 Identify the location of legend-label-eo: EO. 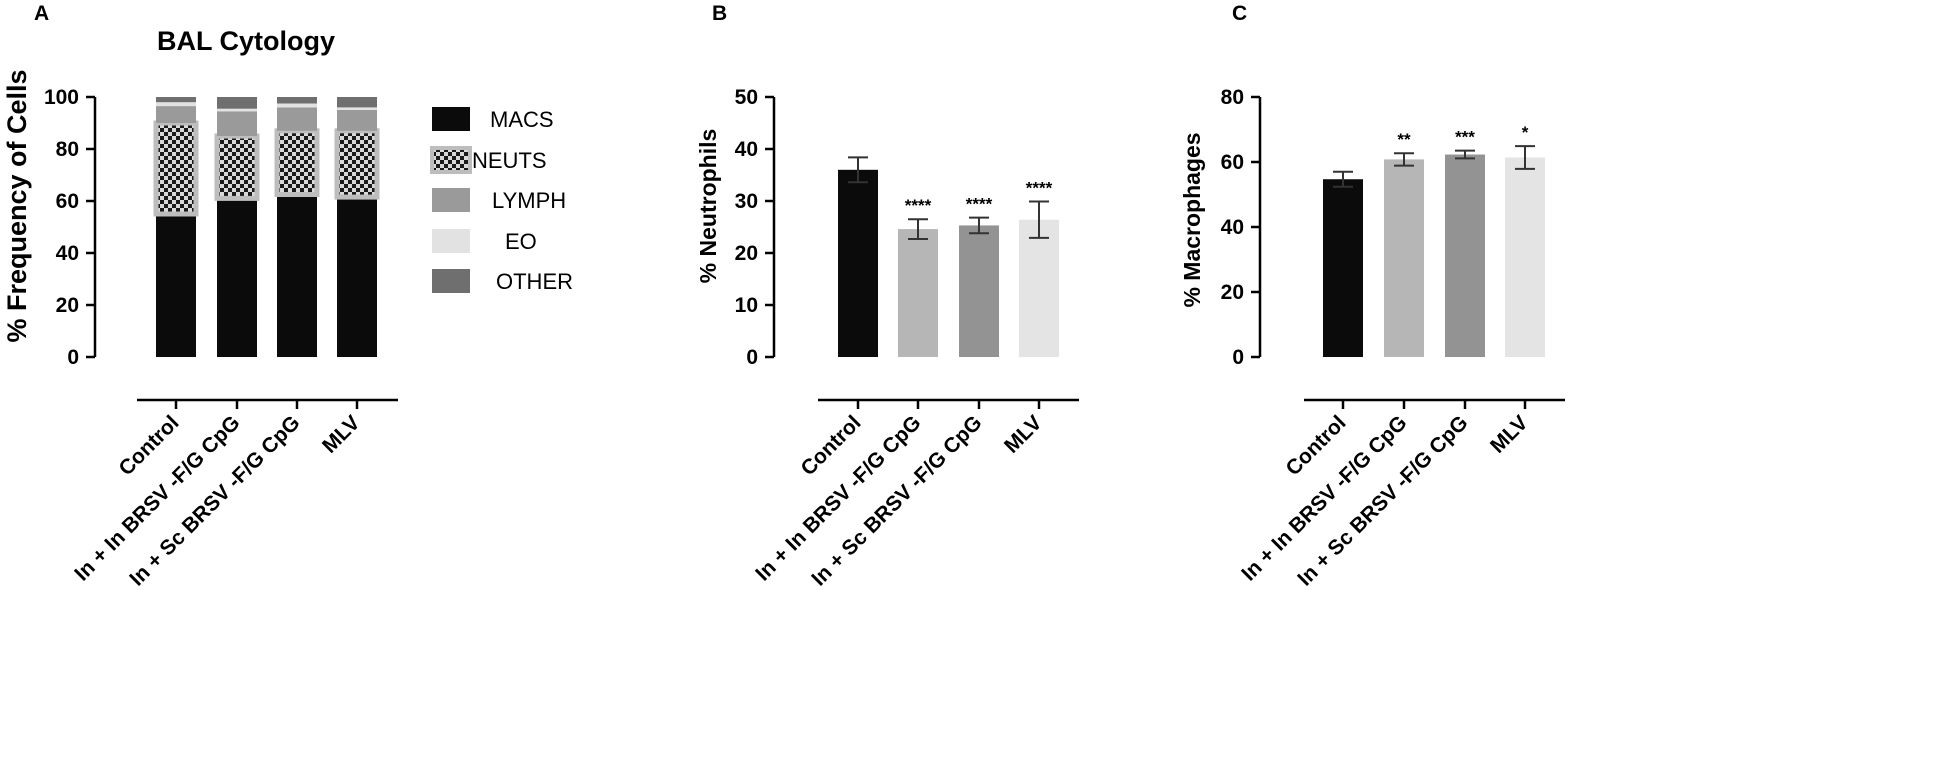
(521, 241).